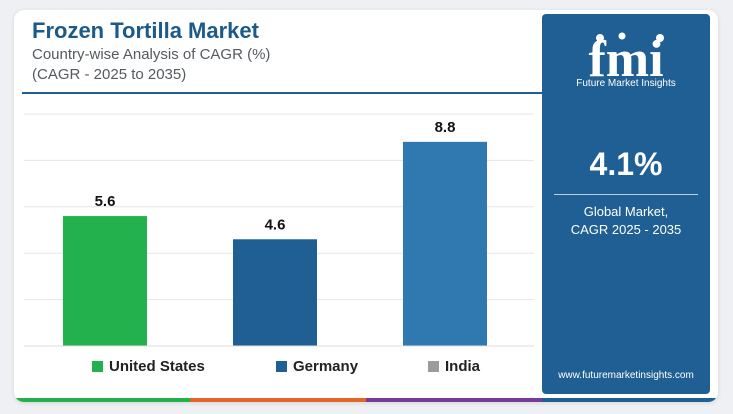  What do you see at coordinates (433, 366) in the screenshot?
I see `legend-swatch-india` at bounding box center [433, 366].